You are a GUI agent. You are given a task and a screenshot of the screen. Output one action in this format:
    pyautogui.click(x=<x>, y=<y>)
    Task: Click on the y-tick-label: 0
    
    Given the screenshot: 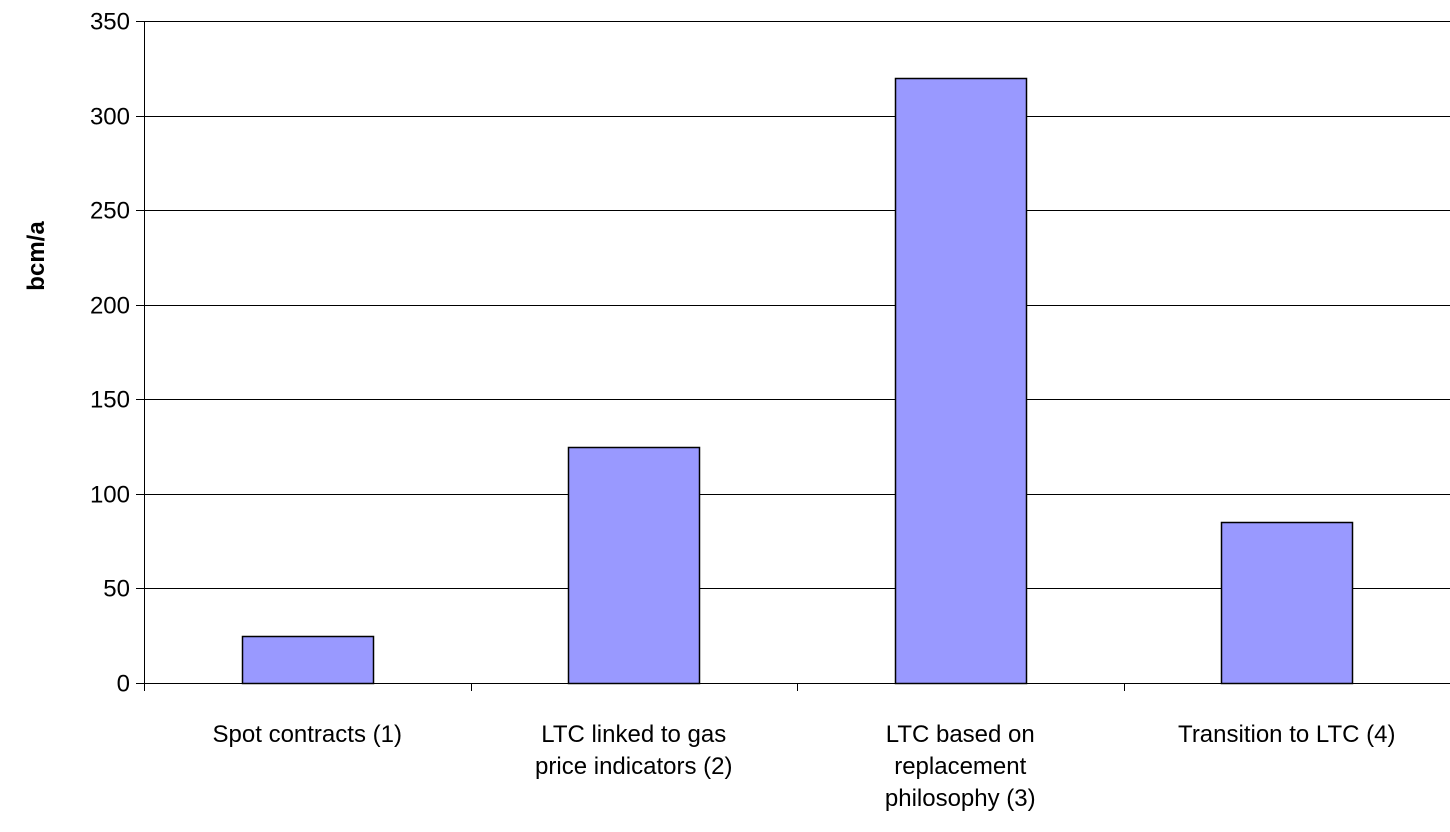 What is the action you would take?
    pyautogui.click(x=123, y=684)
    